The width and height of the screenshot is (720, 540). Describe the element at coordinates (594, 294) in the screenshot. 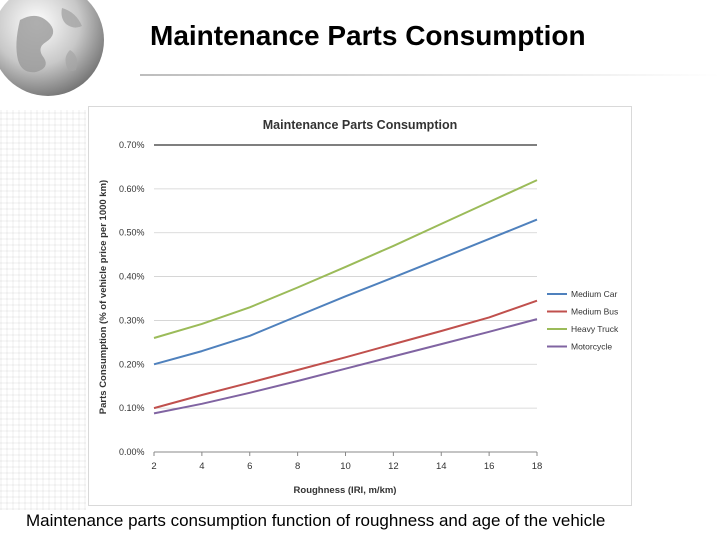

I see `legend-label: Medium Car` at that location.